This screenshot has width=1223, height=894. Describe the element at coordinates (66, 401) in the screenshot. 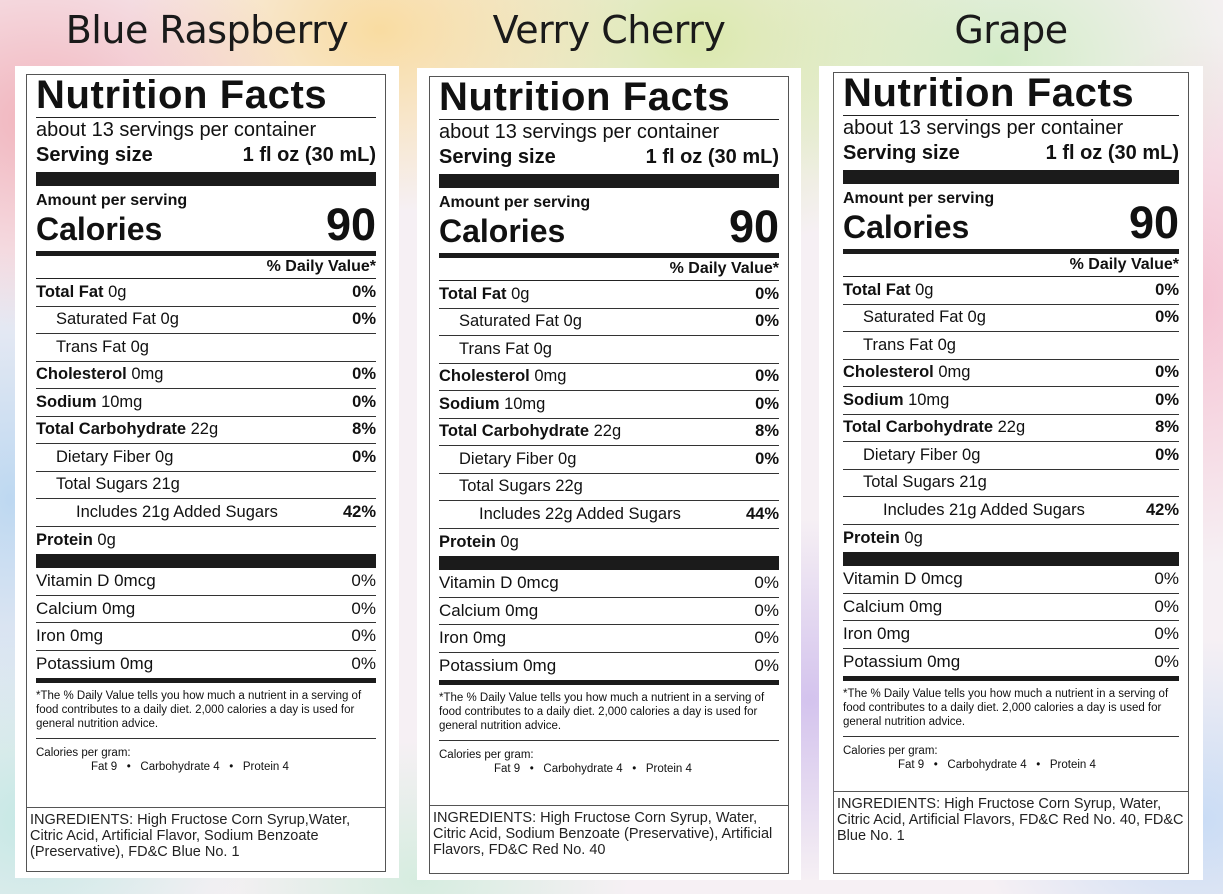

I see `nutrient-label: Sodium` at that location.